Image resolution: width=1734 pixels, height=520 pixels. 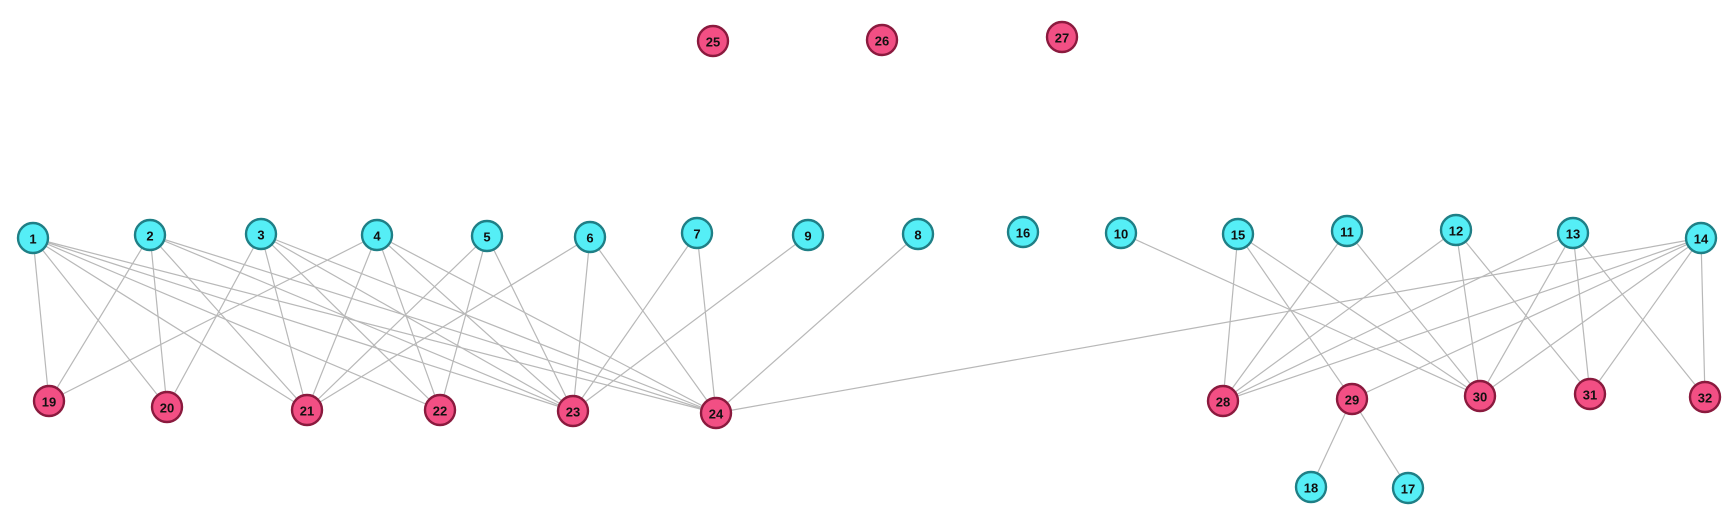 I want to click on node-6: 6, so click(x=590, y=237).